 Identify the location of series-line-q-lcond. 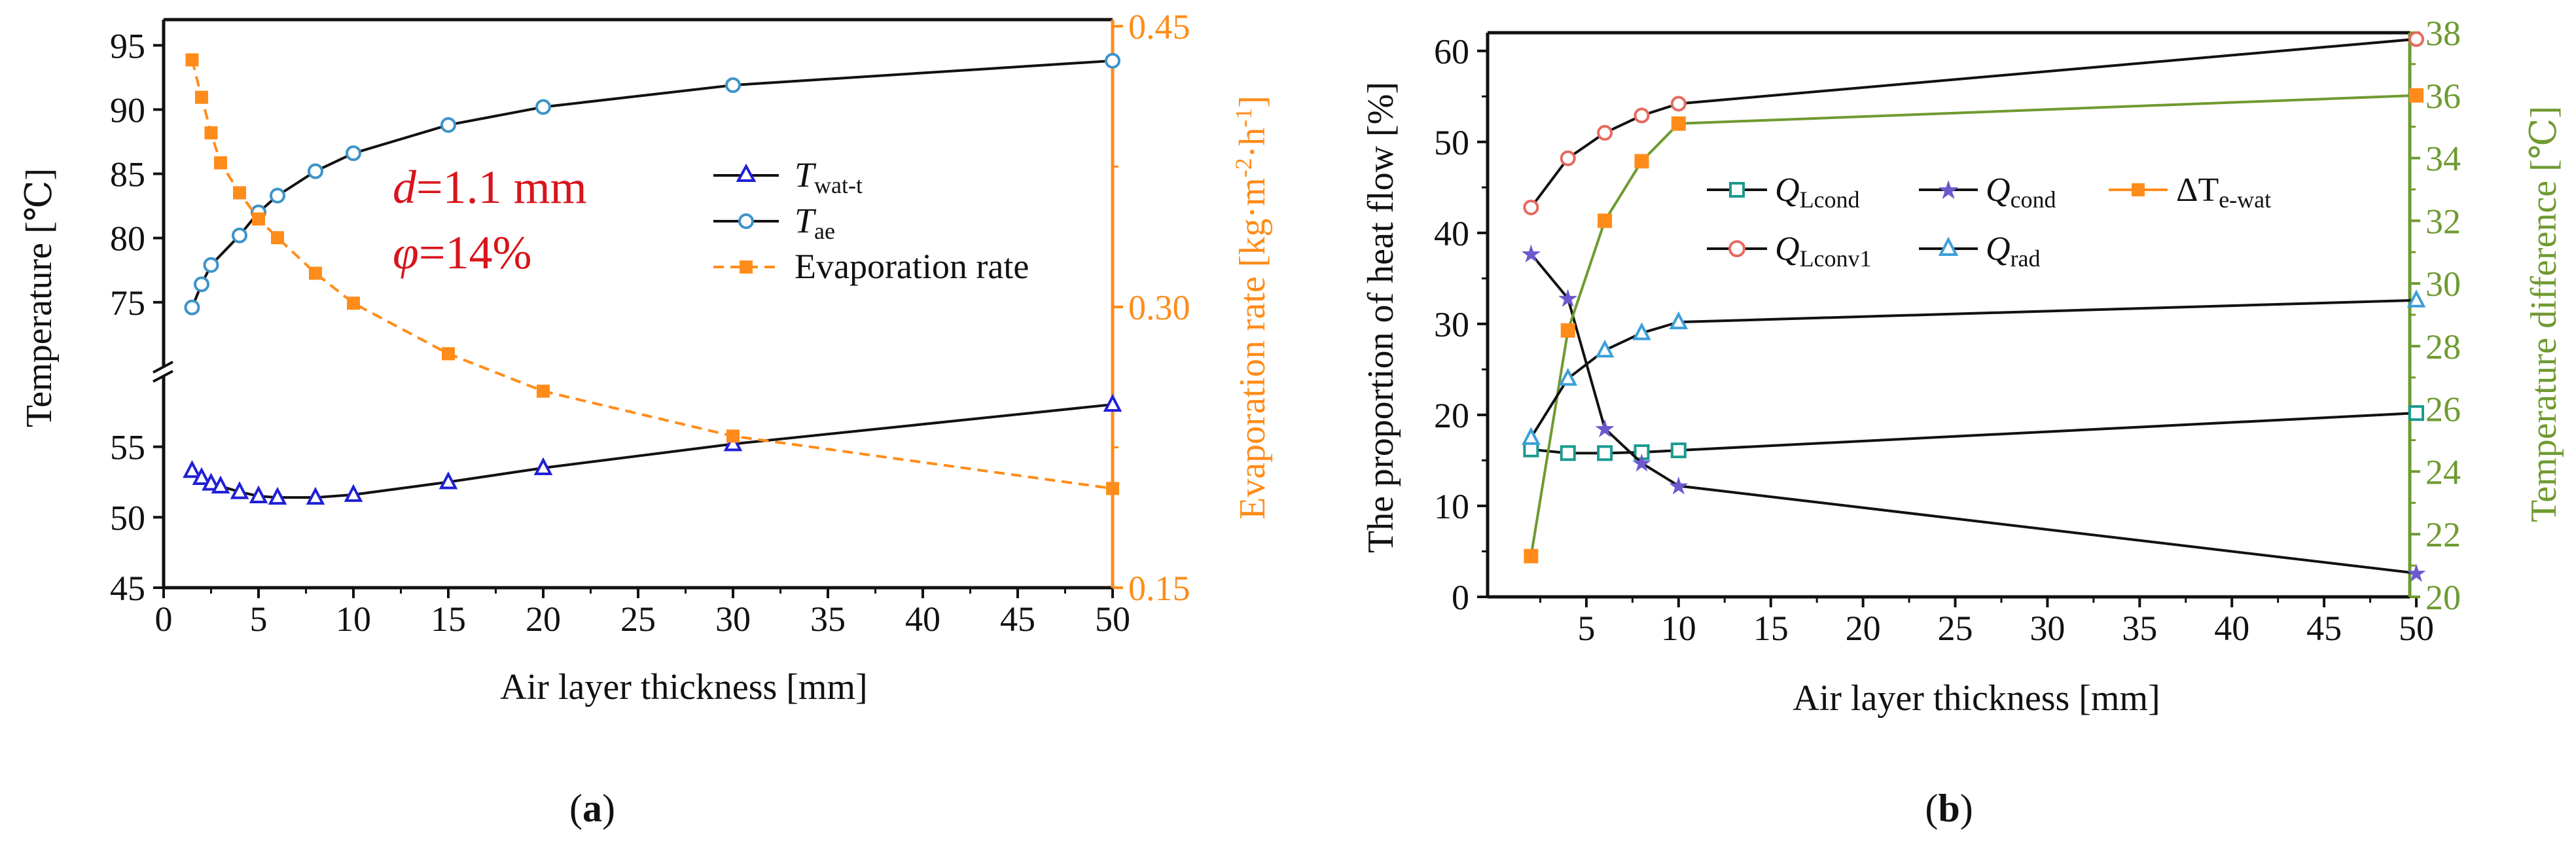
(1974, 433).